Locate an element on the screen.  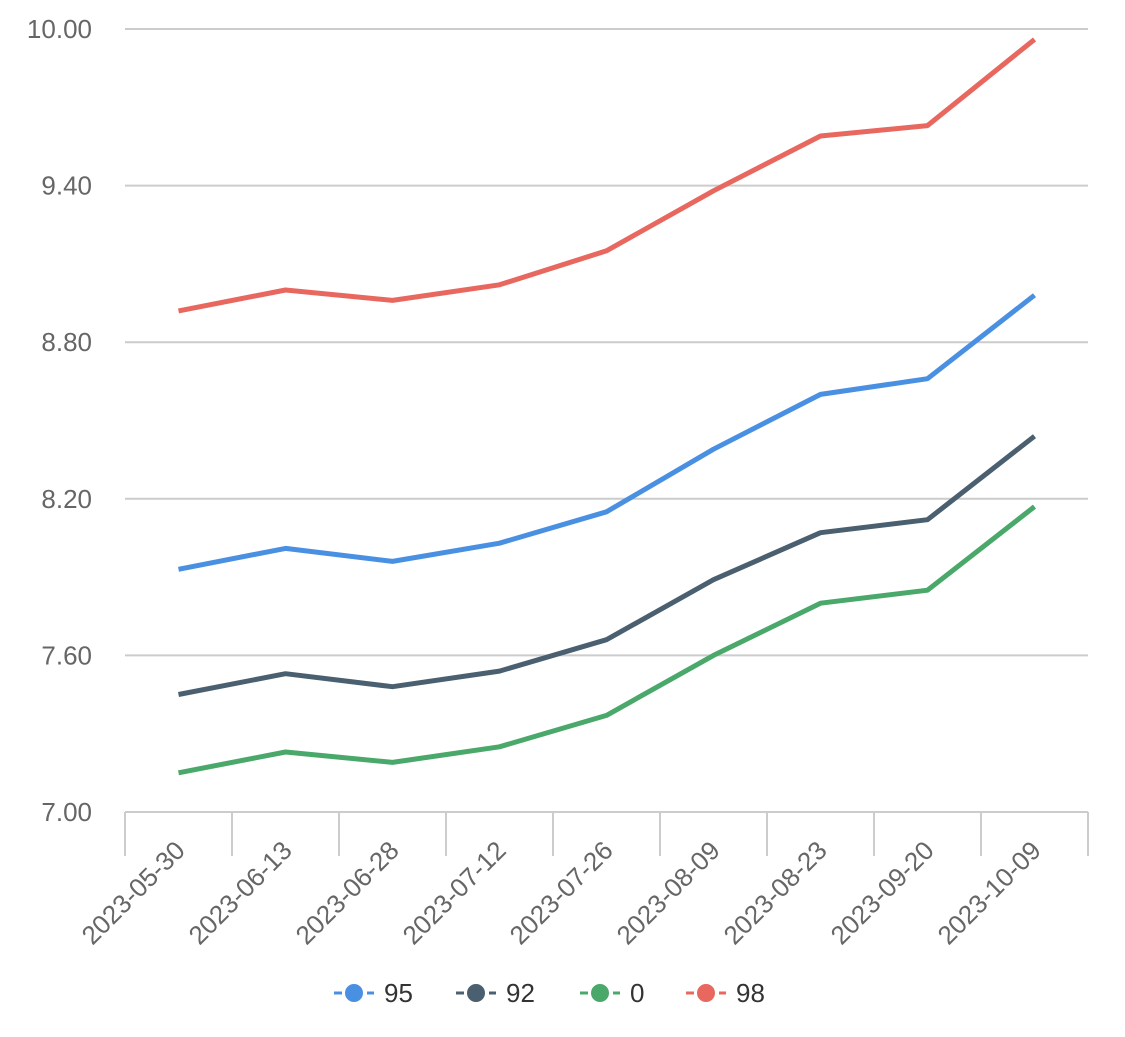
legend-item-92: 92 is located at coordinates (495, 993).